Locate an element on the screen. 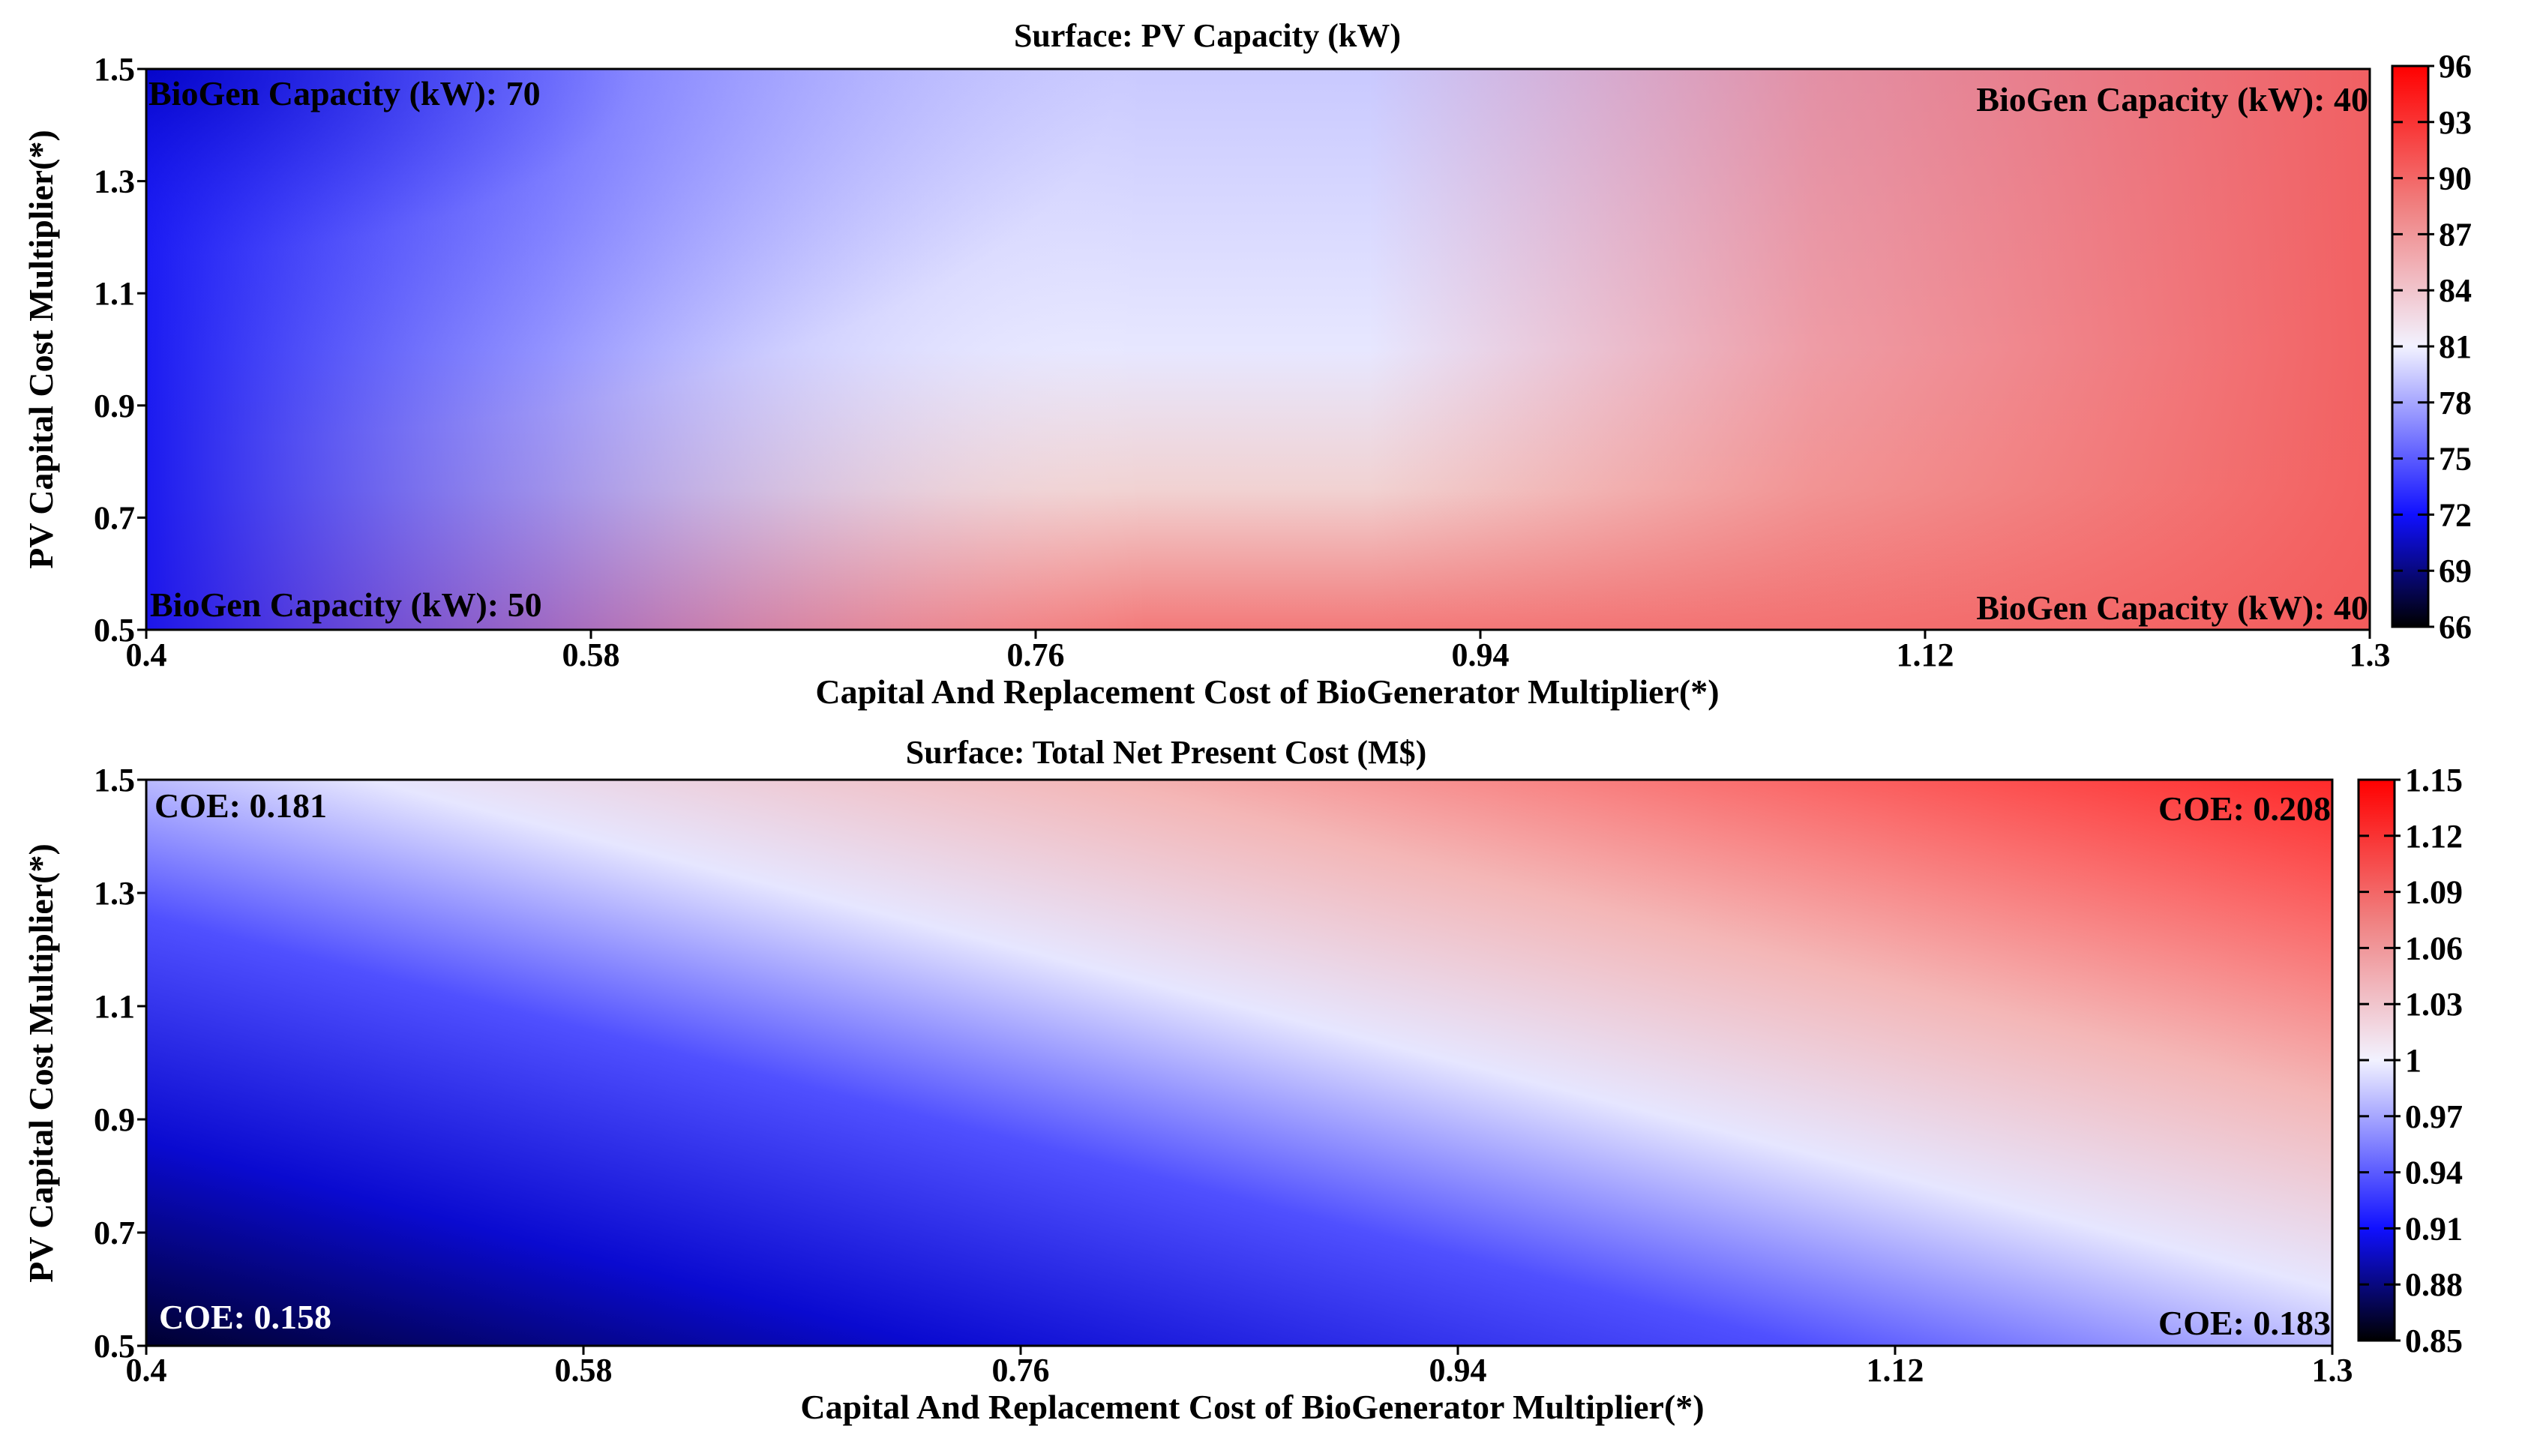 The width and height of the screenshot is (2522, 1456). colorbar-tick-label: 0.91 is located at coordinates (2434, 1228).